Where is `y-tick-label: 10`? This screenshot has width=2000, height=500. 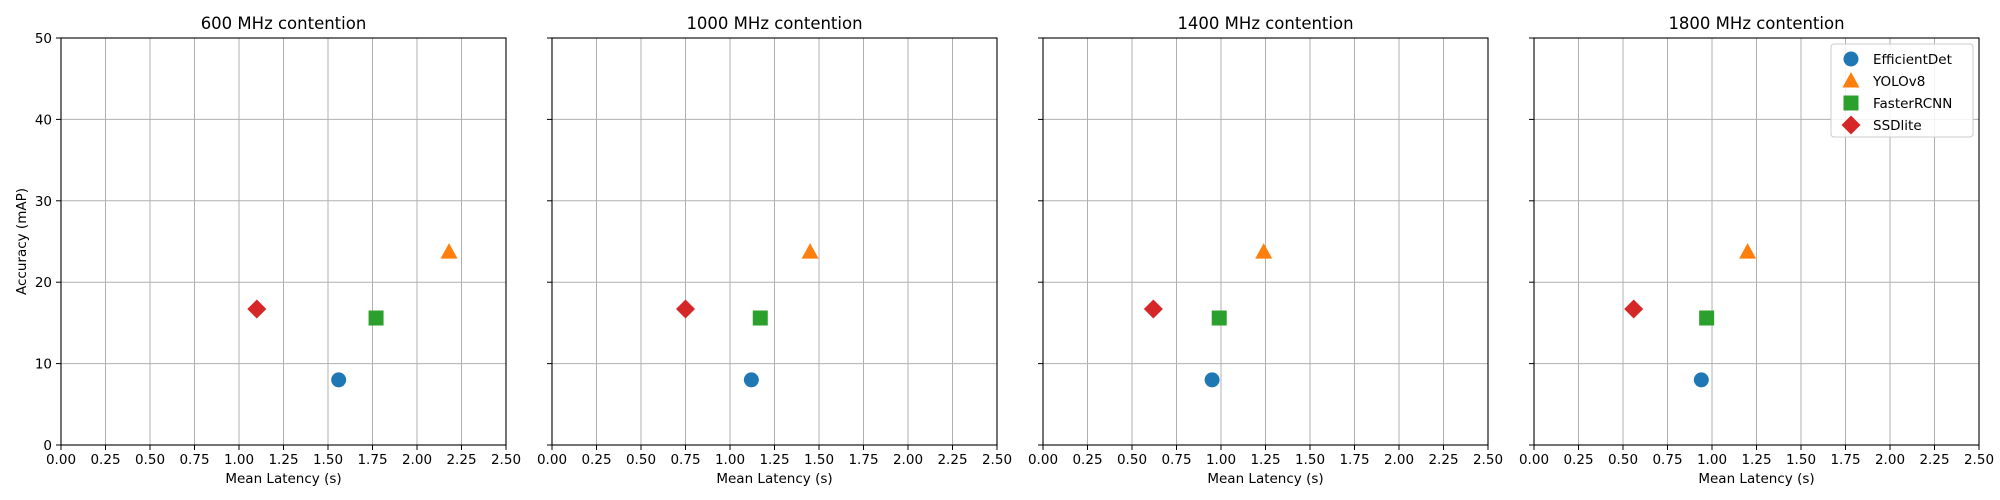 y-tick-label: 10 is located at coordinates (43, 365).